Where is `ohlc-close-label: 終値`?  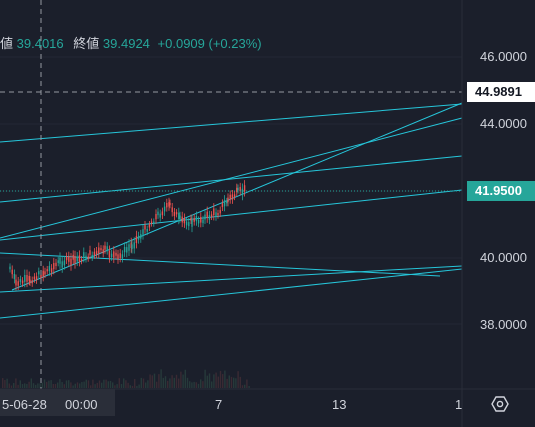 ohlc-close-label: 終値 is located at coordinates (86, 43).